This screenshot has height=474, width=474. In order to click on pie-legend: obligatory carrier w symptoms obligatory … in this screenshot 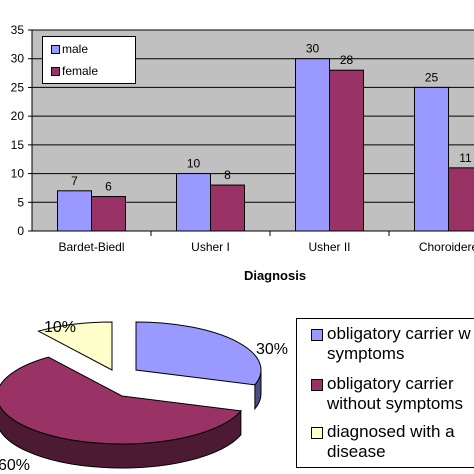, I will do `click(385, 393)`.